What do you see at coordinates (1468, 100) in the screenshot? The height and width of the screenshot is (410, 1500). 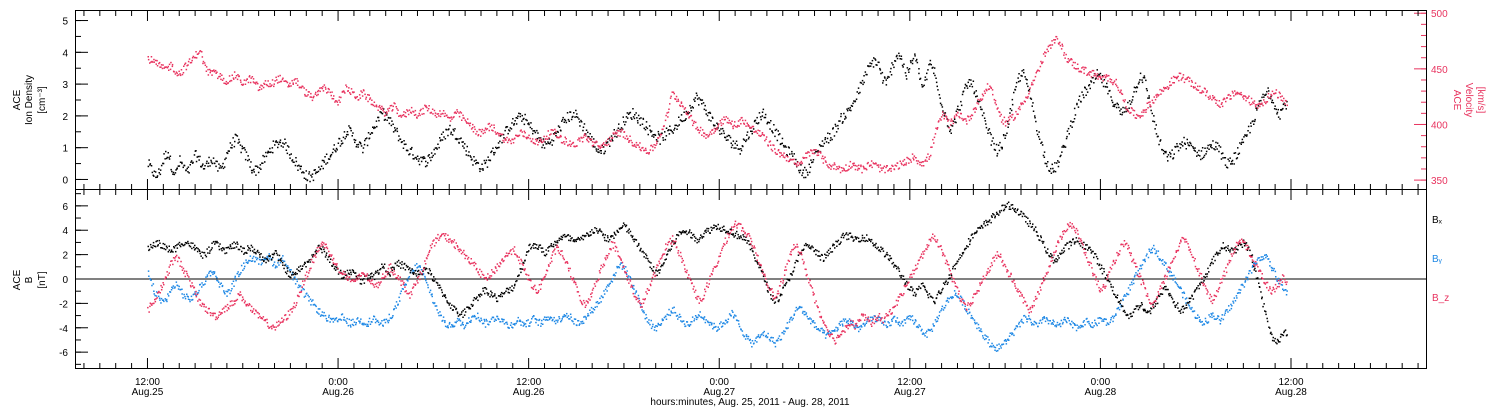 I see `velocity-axis-label-2: Velocity` at bounding box center [1468, 100].